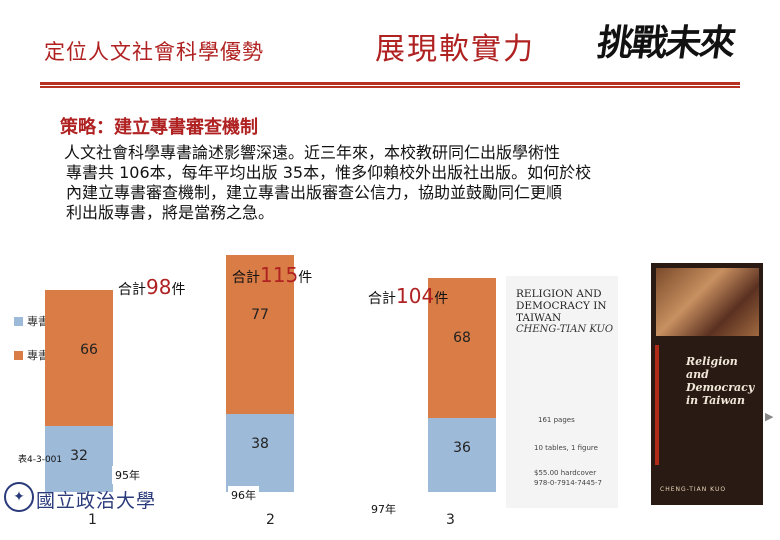 The image size is (780, 540). What do you see at coordinates (19, 497) in the screenshot?
I see `university-seal-icon: ✦` at bounding box center [19, 497].